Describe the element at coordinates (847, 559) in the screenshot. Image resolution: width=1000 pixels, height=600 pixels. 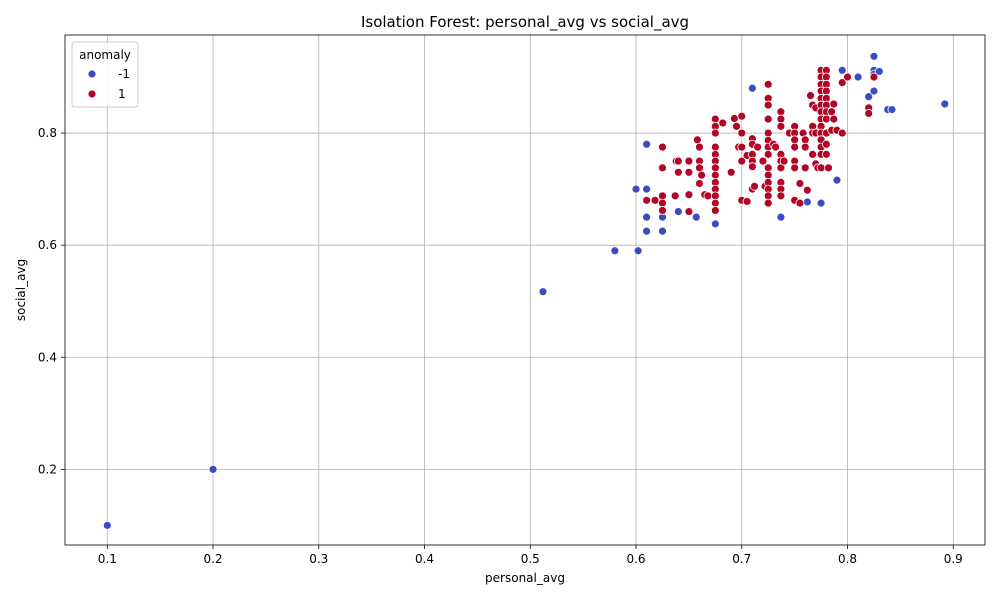
I see `x-tick-label: 0.8` at that location.